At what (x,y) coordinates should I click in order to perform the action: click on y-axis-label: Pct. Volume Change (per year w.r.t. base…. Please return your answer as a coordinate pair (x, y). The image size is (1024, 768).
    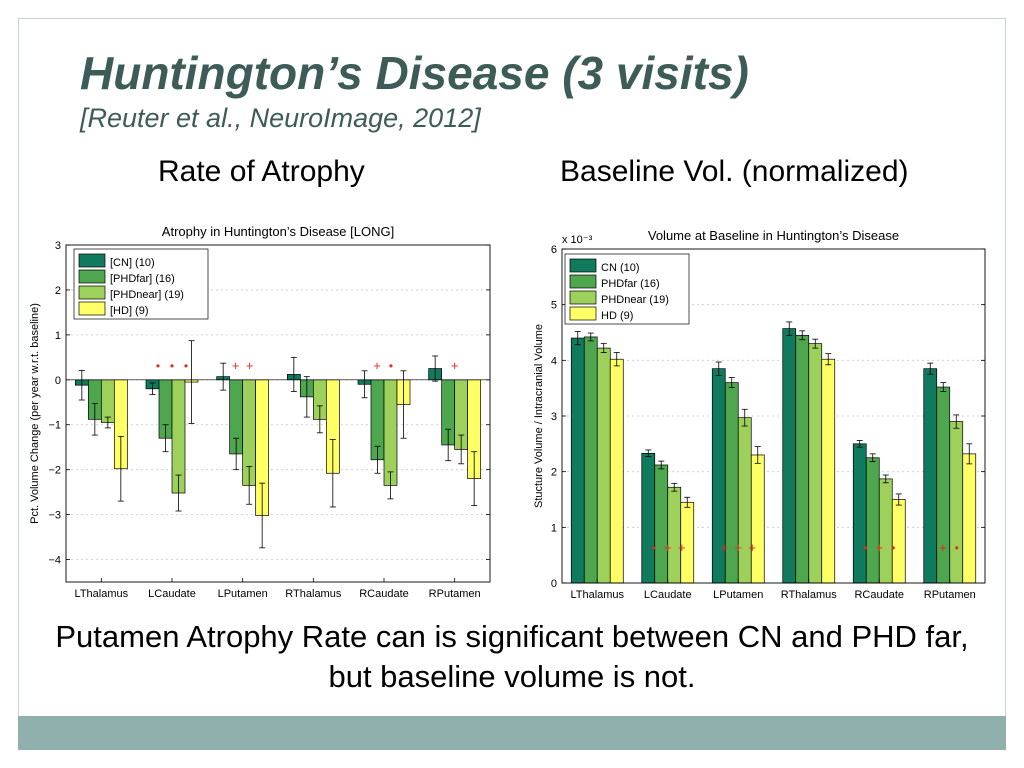
    Looking at the image, I should click on (35, 413).